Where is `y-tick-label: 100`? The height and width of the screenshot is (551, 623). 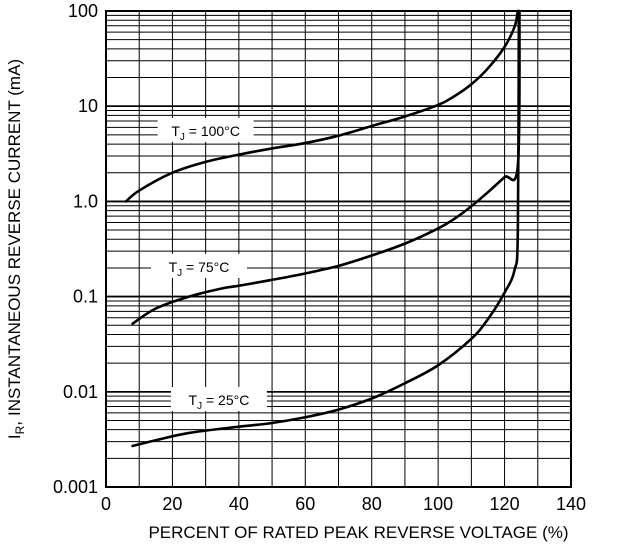
y-tick-label: 100 is located at coordinates (83, 11).